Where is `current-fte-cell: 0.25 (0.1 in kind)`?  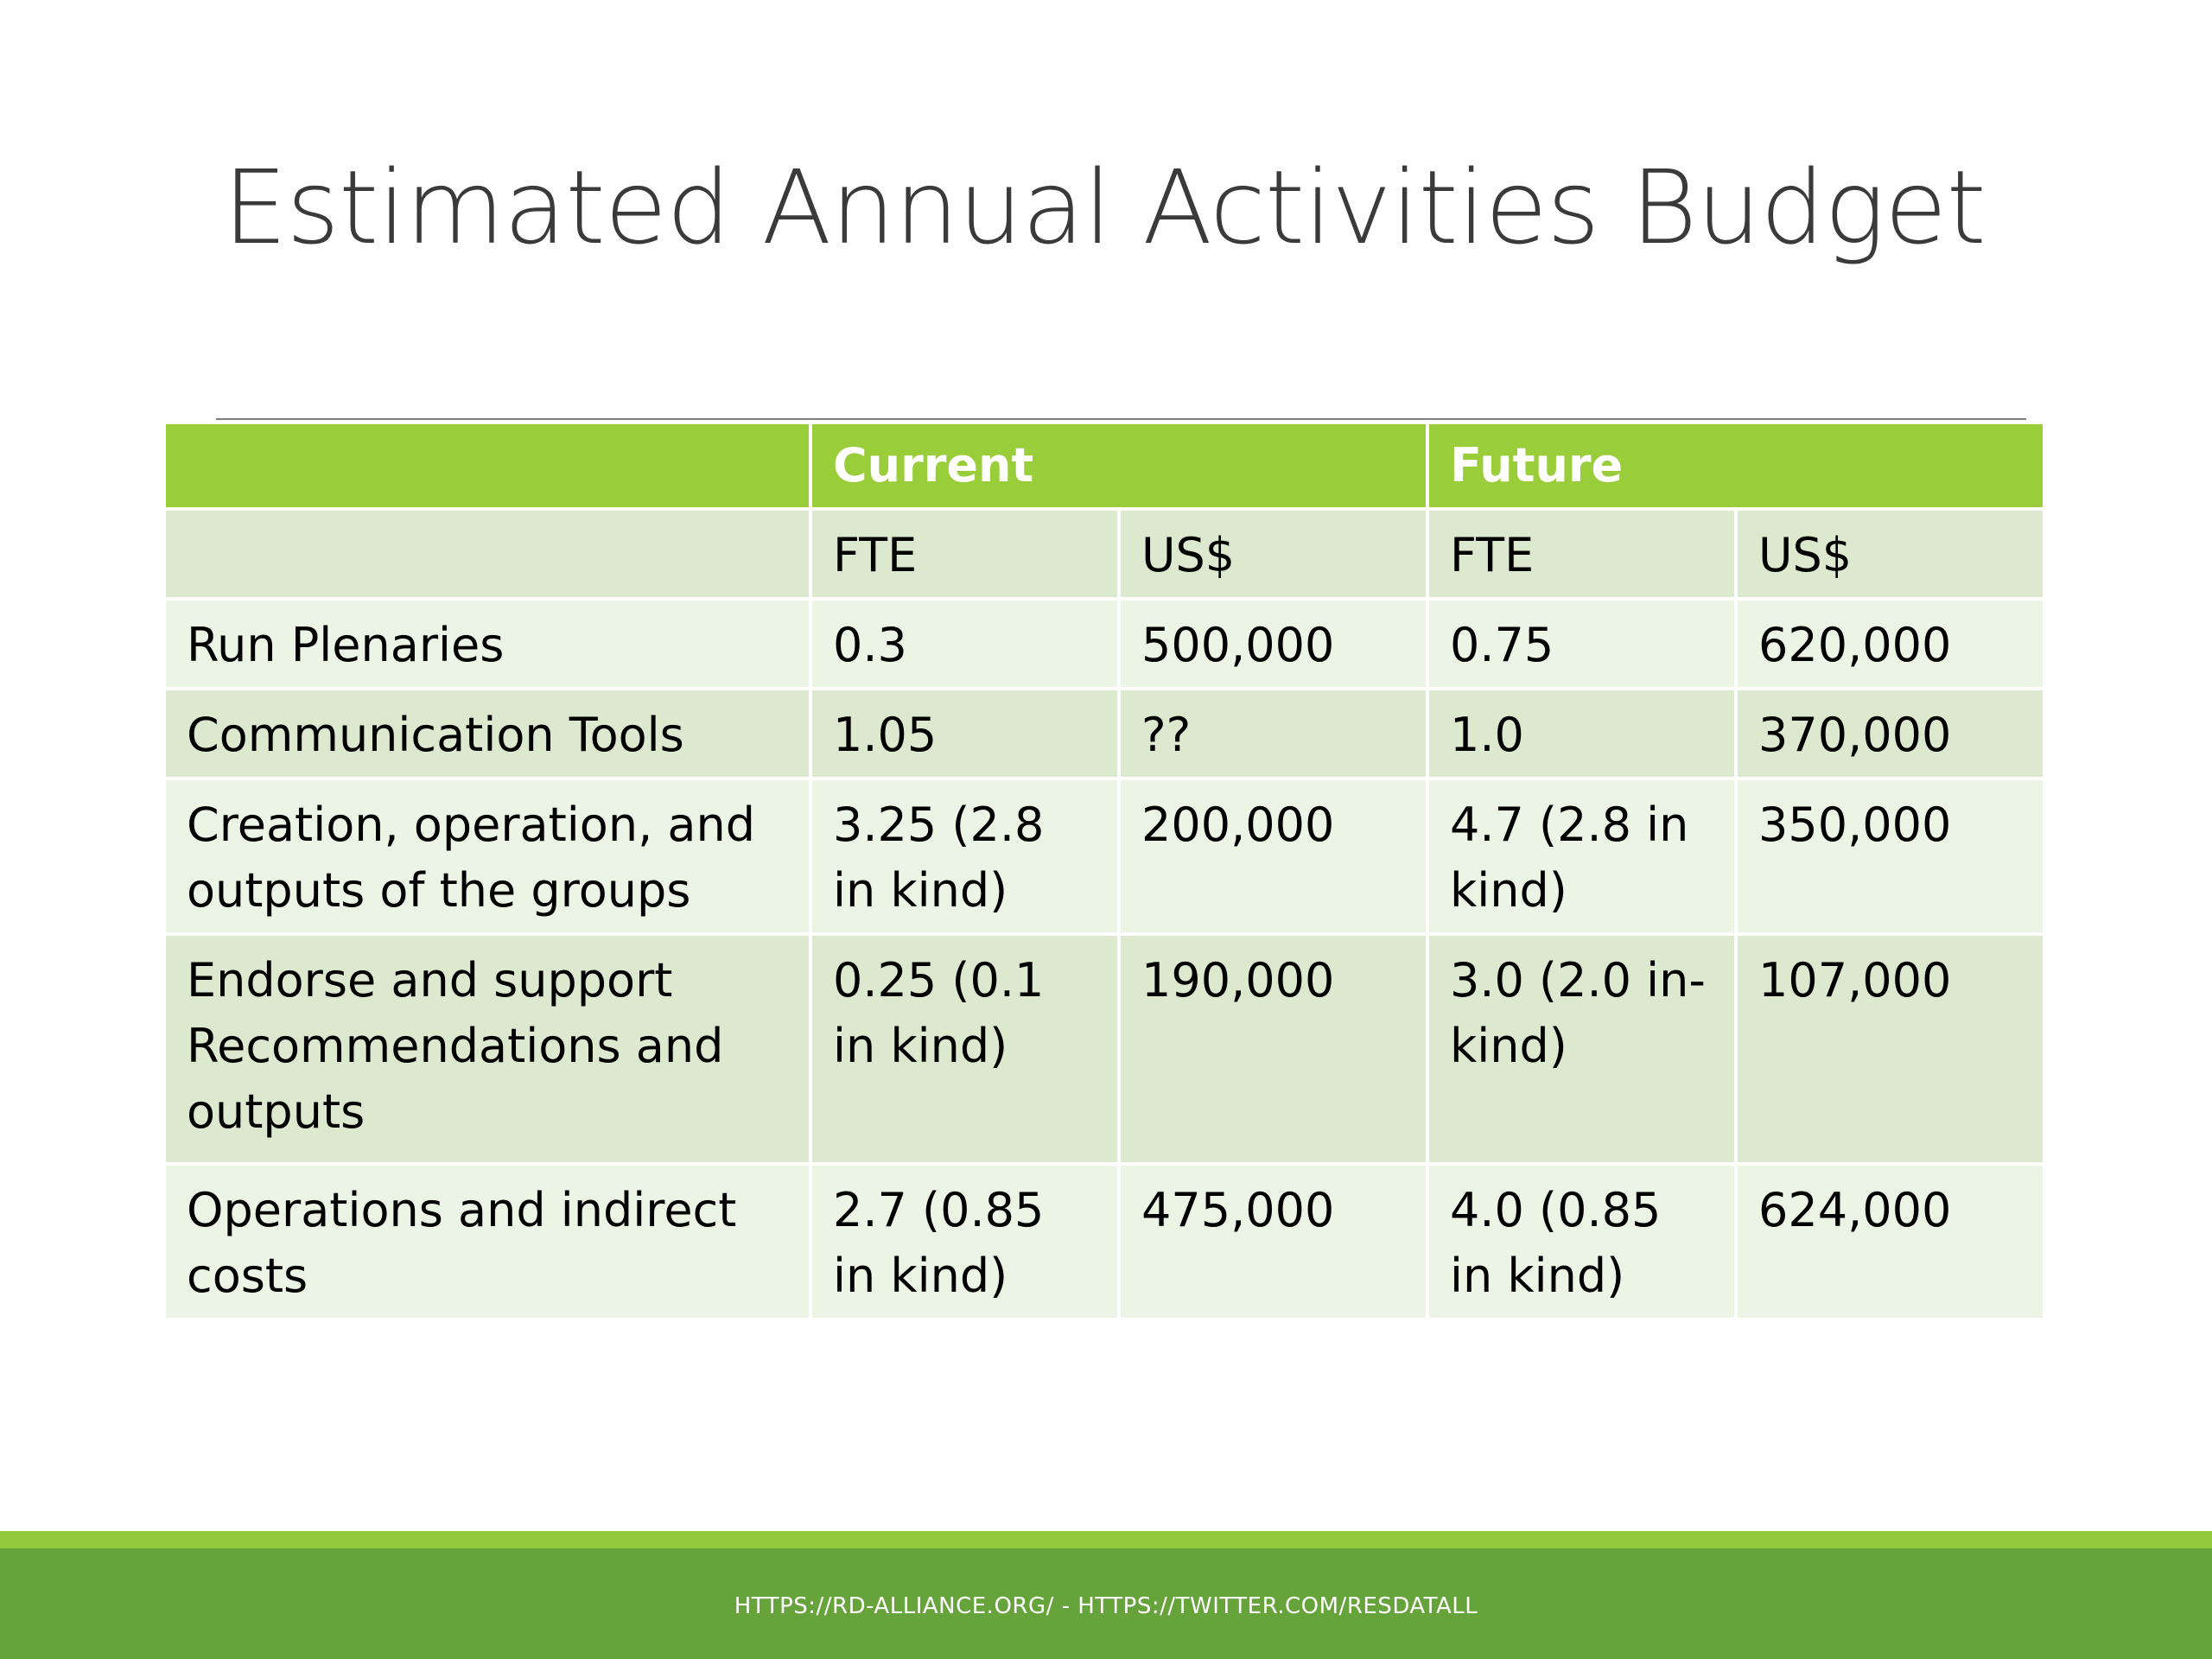 current-fte-cell: 0.25 (0.1 in kind) is located at coordinates (965, 1049).